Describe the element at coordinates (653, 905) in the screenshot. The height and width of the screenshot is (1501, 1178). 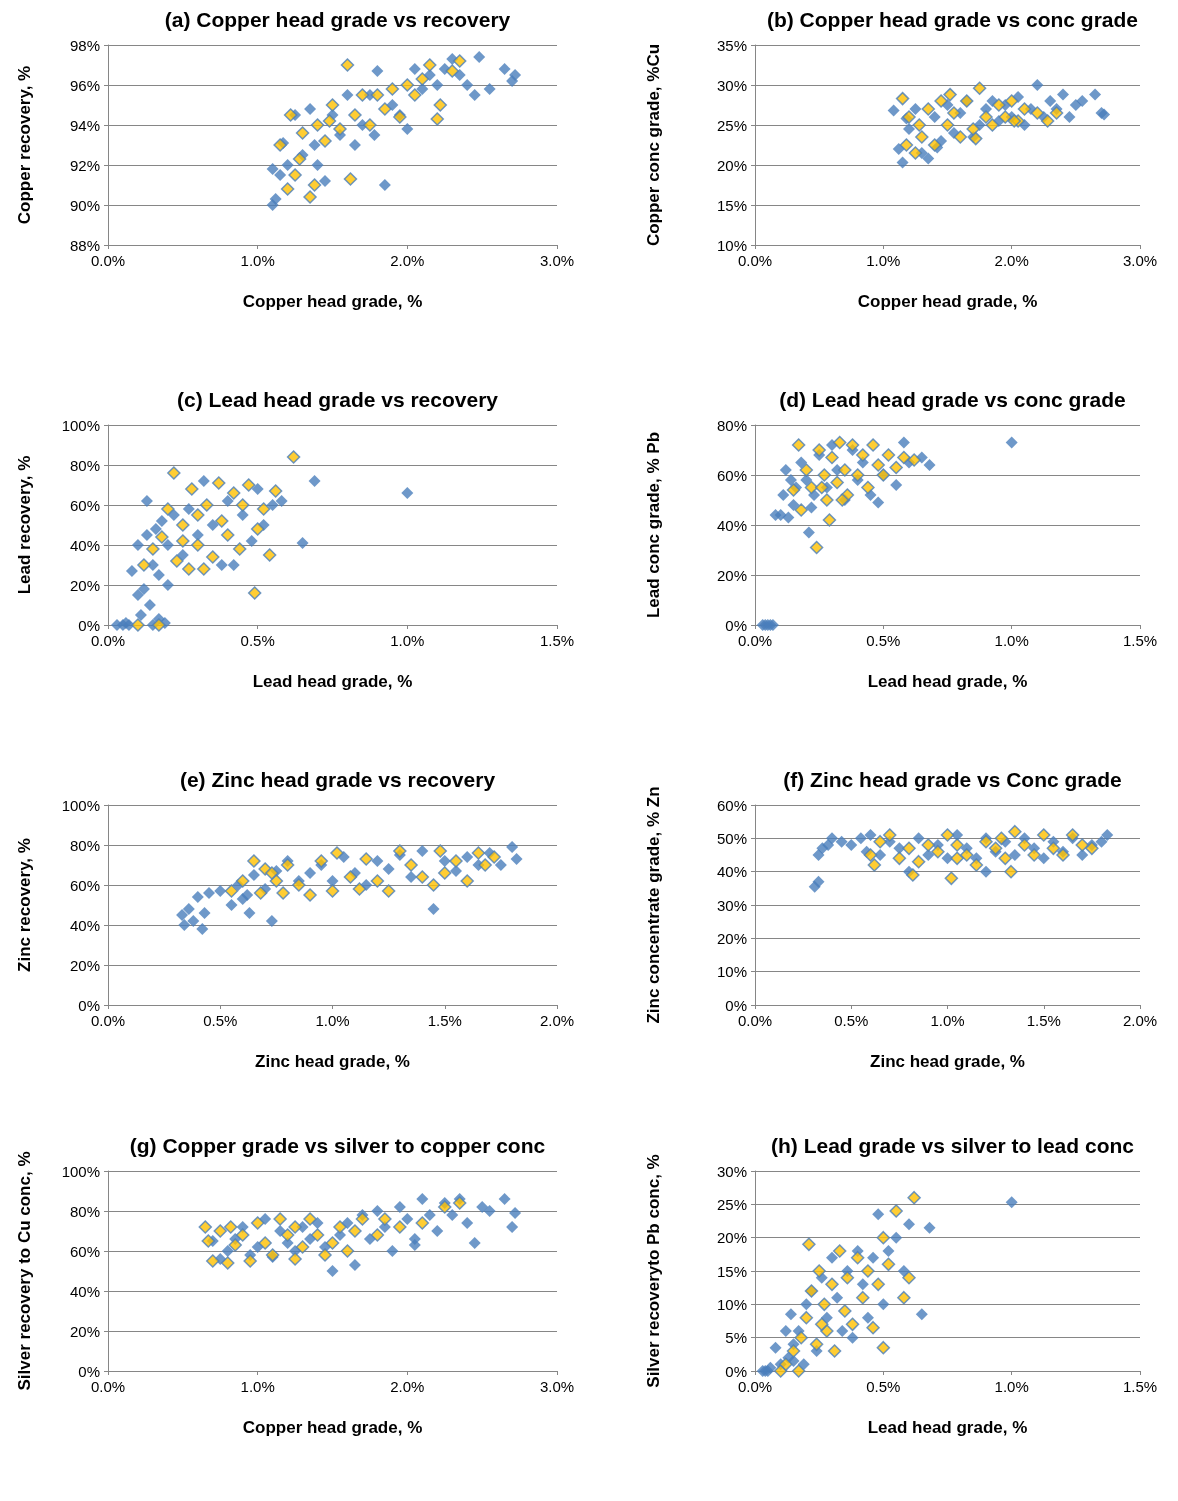
I see `y-axis-title: Zinc concentrate grade, % Zn` at that location.